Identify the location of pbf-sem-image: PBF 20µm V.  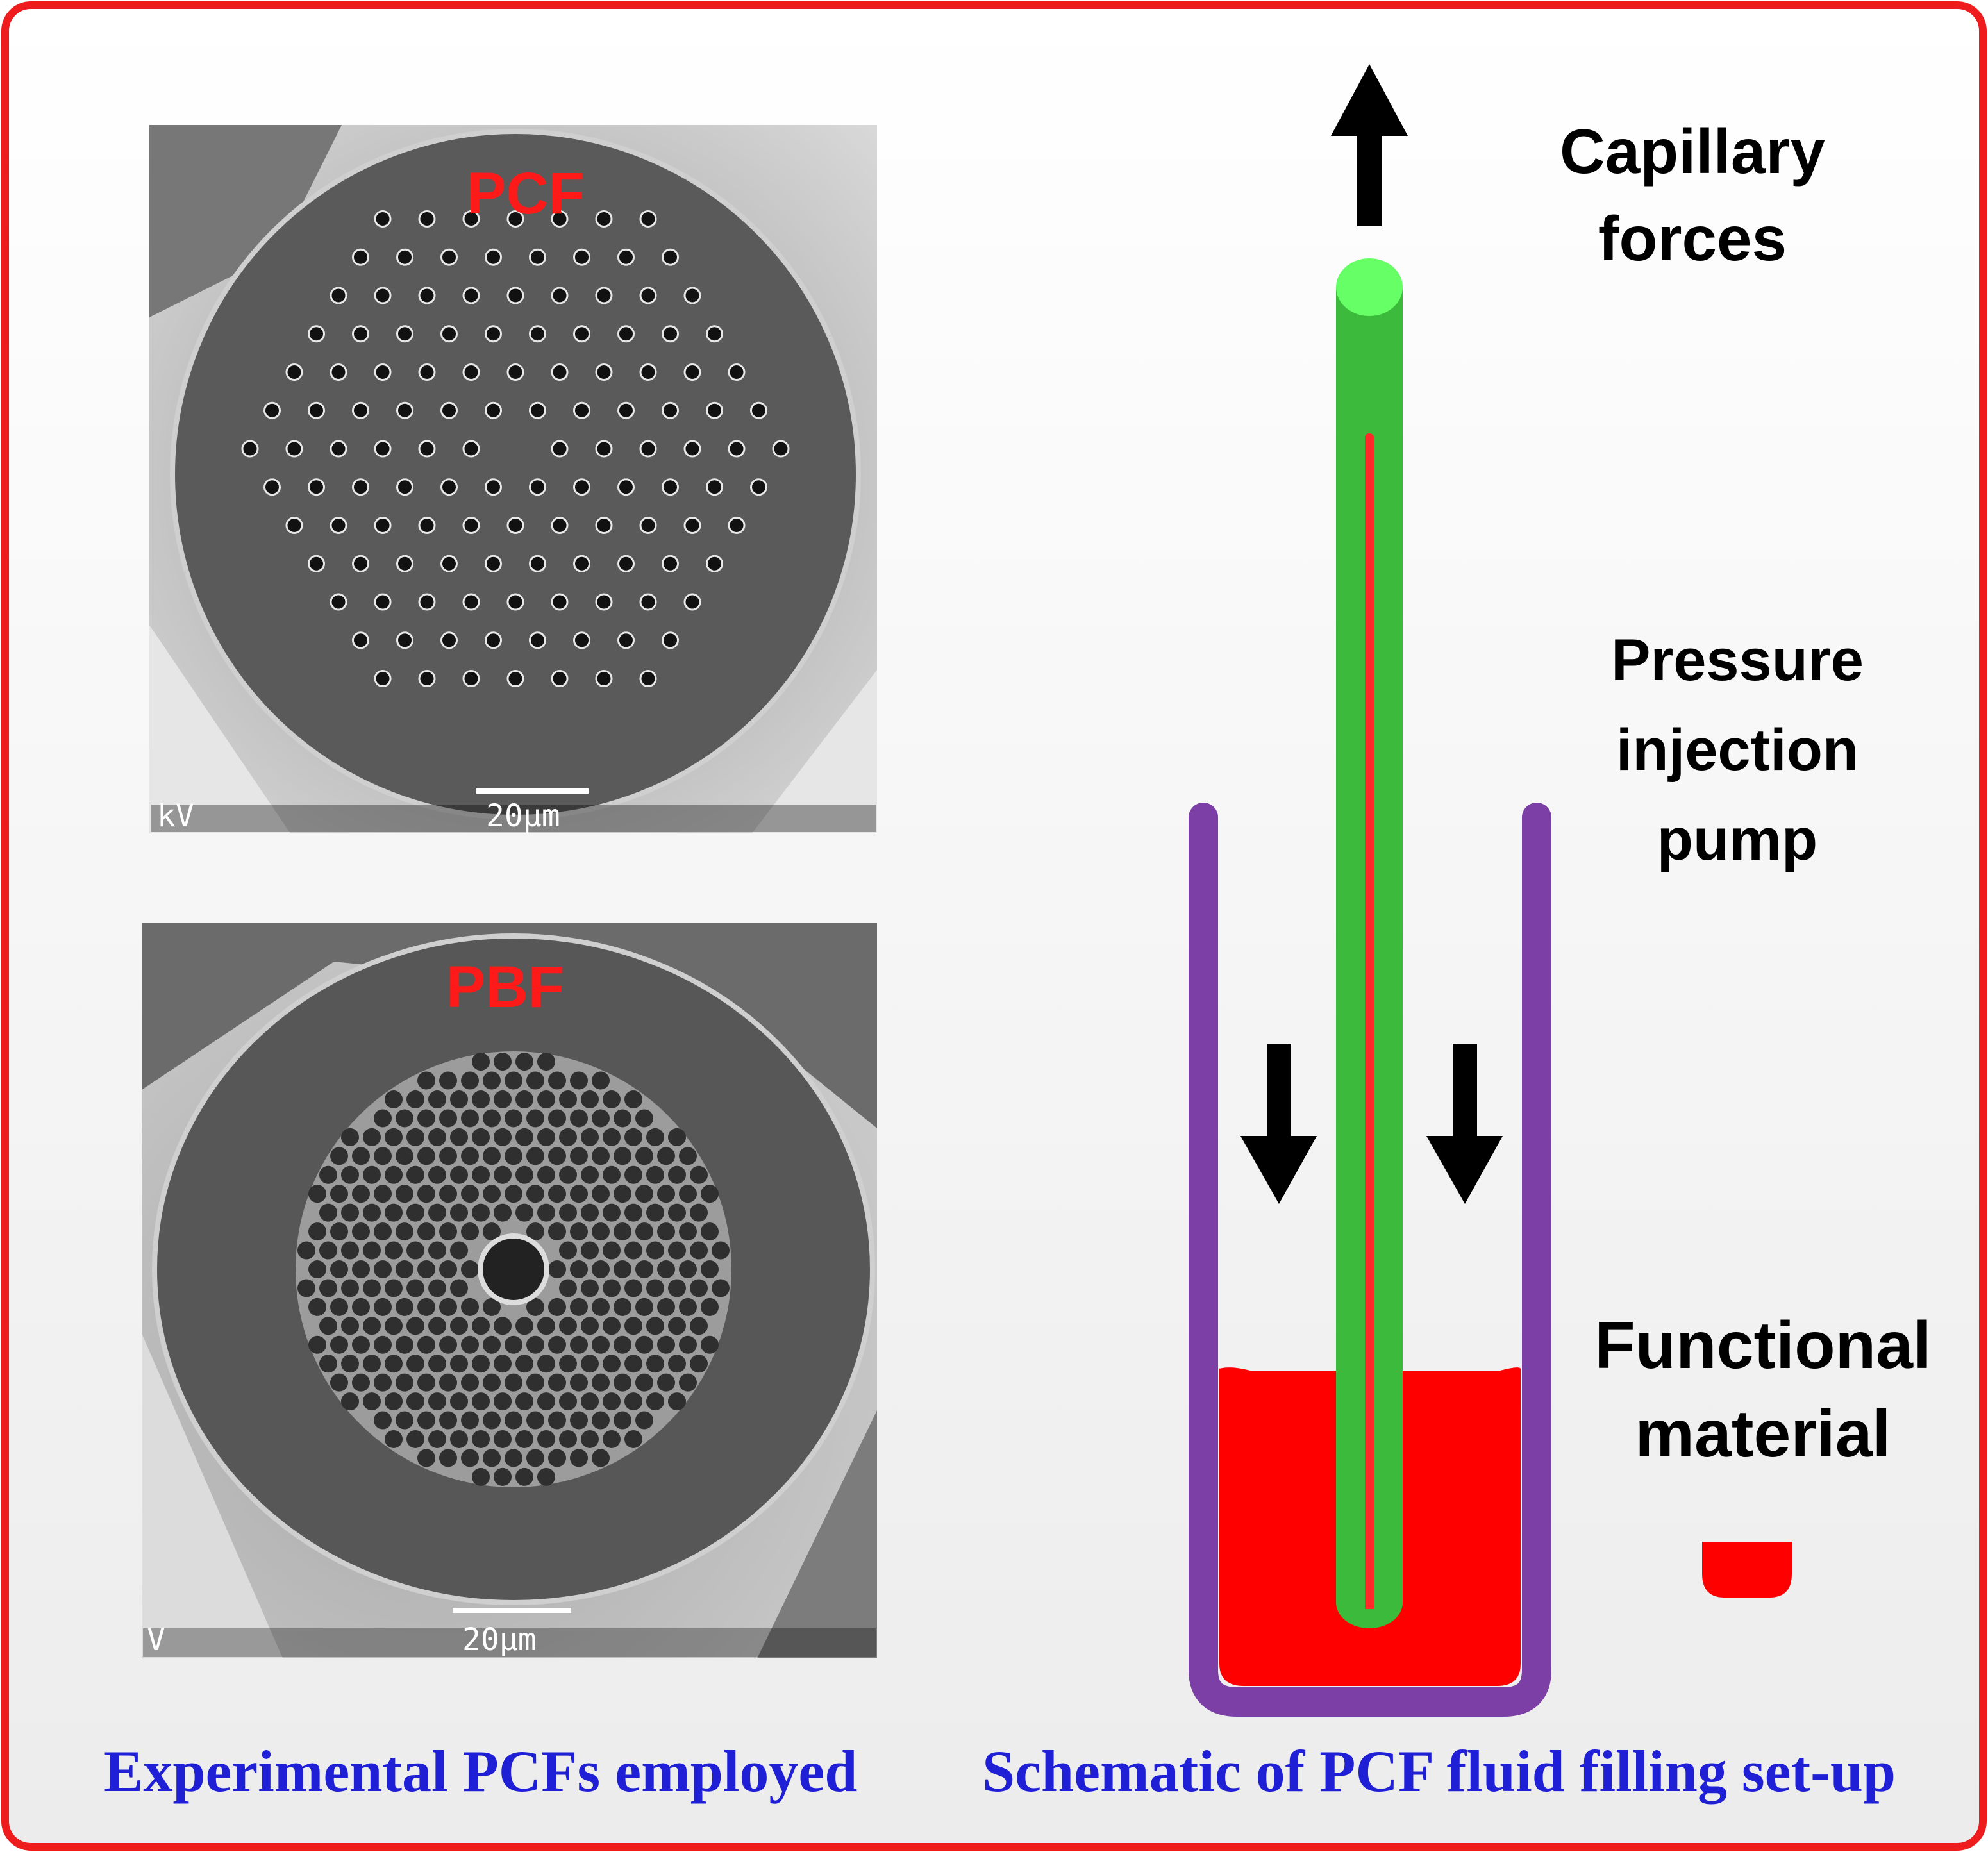
(510, 1290).